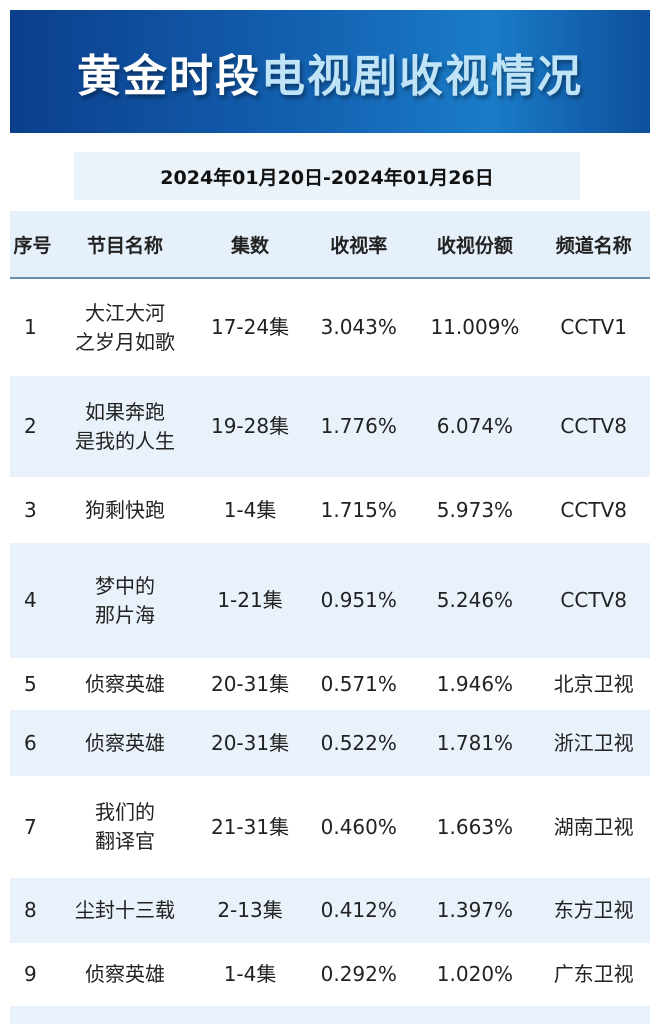  What do you see at coordinates (593, 910) in the screenshot?
I see `channel-cell: 东方卫视` at bounding box center [593, 910].